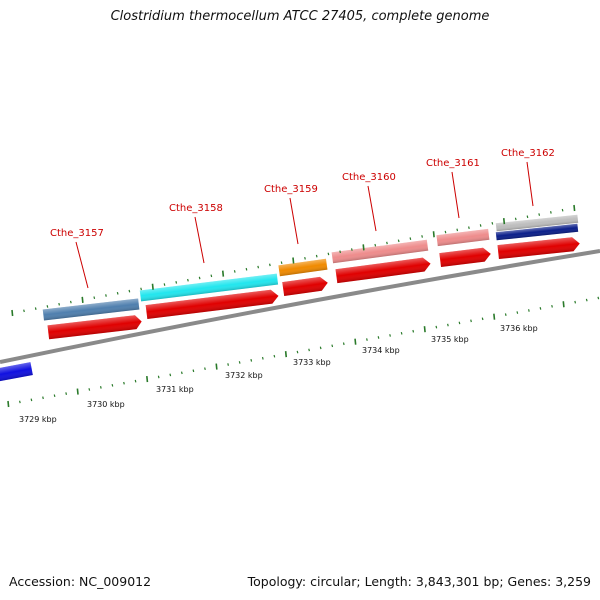  Describe the element at coordinates (209, 287) in the screenshot. I see `gene-cthe-3158-feature` at that location.